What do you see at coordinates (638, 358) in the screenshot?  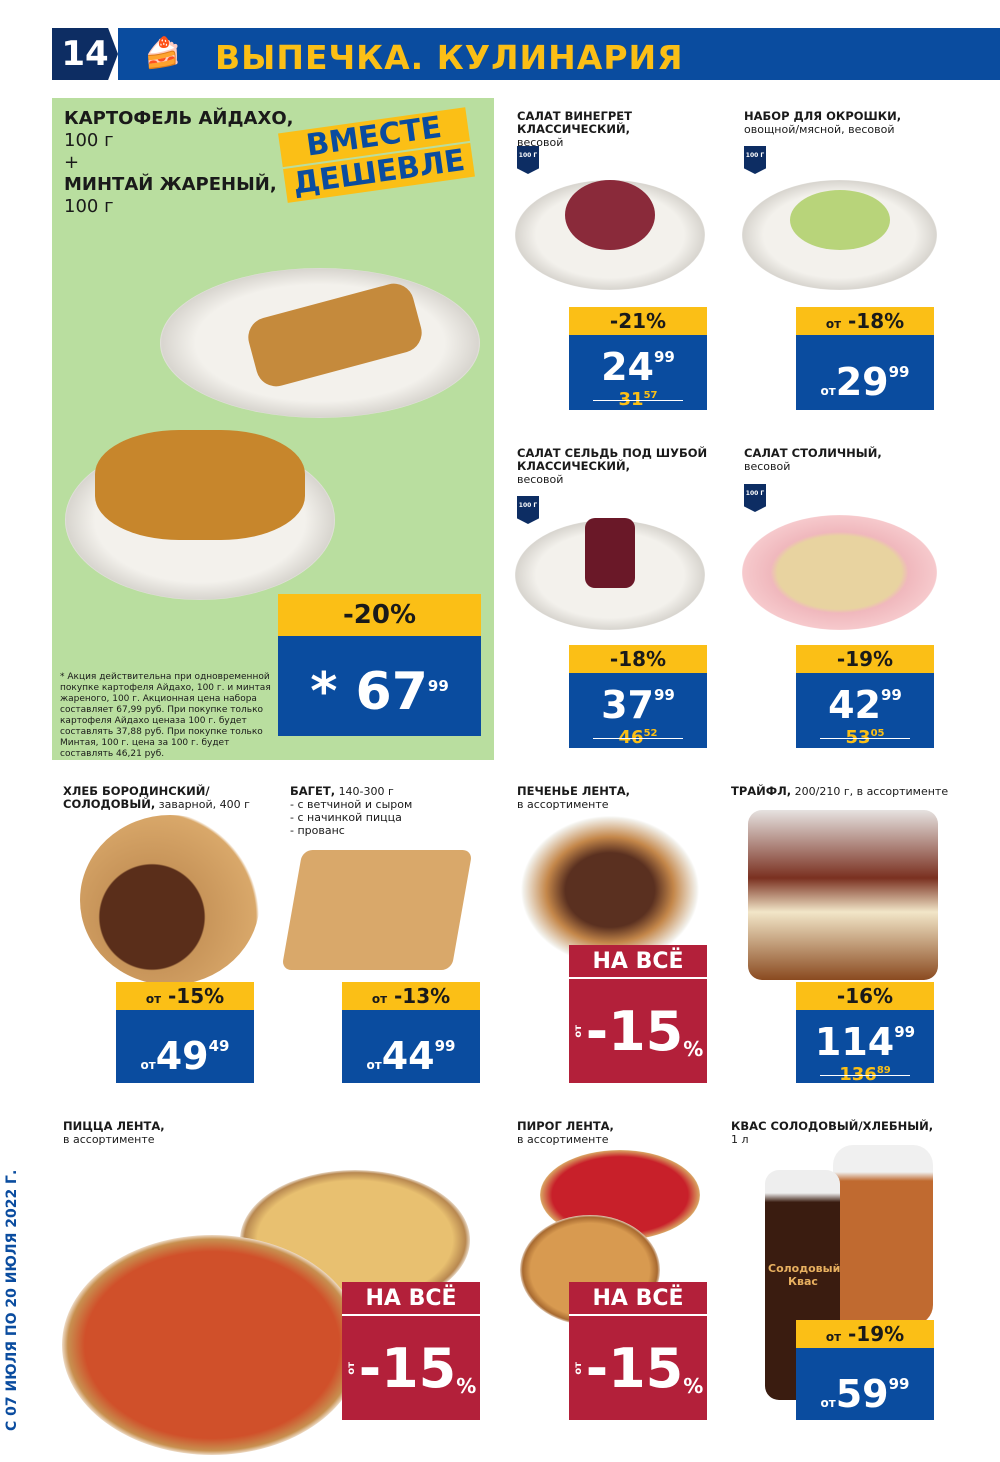 I see `price-tag: -21% 2499 3157` at bounding box center [638, 358].